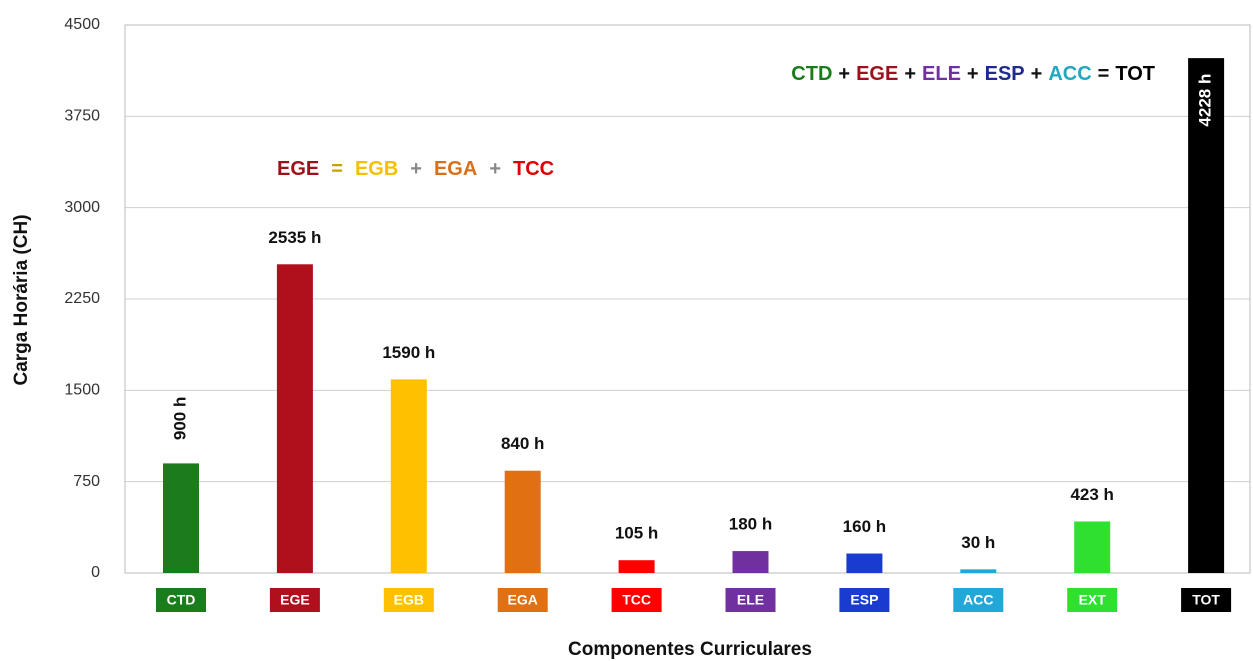 The height and width of the screenshot is (661, 1253). I want to click on annotation: CTD + EGE + ELE + ESP + ACC = TOT, so click(973, 74).